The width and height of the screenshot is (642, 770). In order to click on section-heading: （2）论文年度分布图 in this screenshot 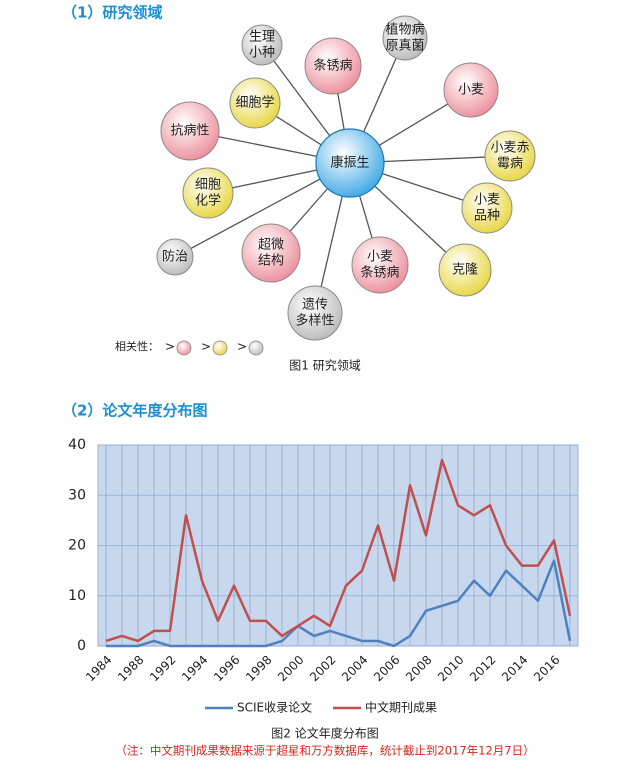, I will do `click(134, 411)`.